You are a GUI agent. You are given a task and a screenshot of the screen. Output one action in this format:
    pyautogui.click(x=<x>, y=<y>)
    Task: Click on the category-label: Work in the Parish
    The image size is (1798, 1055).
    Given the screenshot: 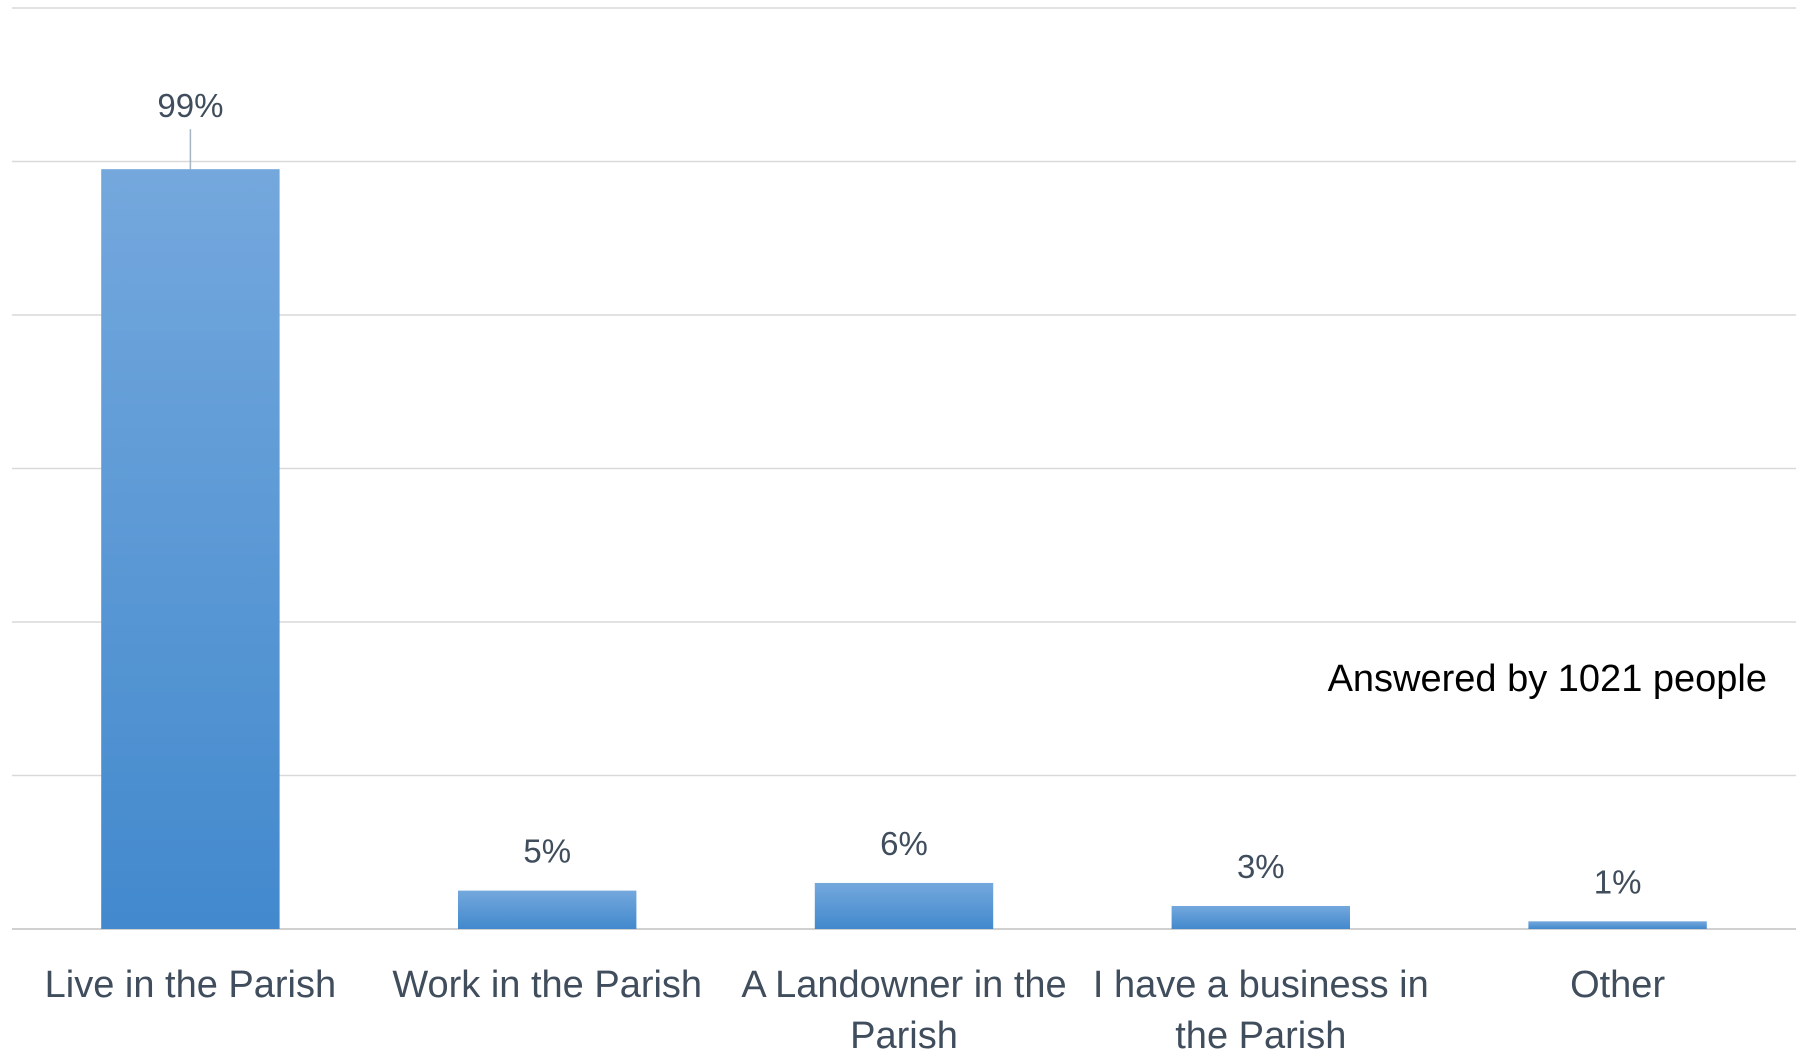 What is the action you would take?
    pyautogui.click(x=547, y=985)
    